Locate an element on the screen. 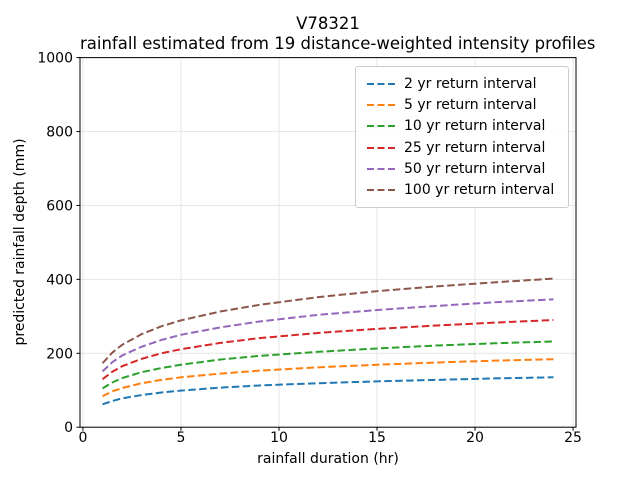 Image resolution: width=640 pixels, height=480 pixels. y-tick-label: 200 is located at coordinates (59, 354).